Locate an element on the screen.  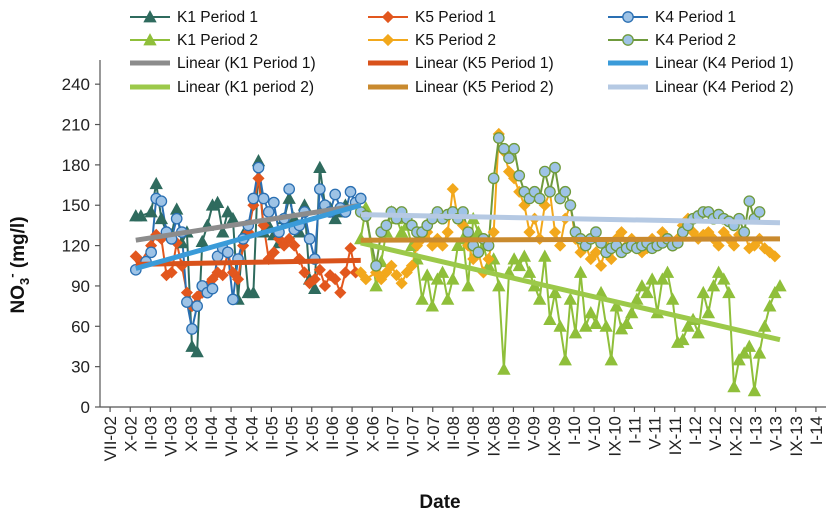
y-tick-label: 180 is located at coordinates (76, 165).